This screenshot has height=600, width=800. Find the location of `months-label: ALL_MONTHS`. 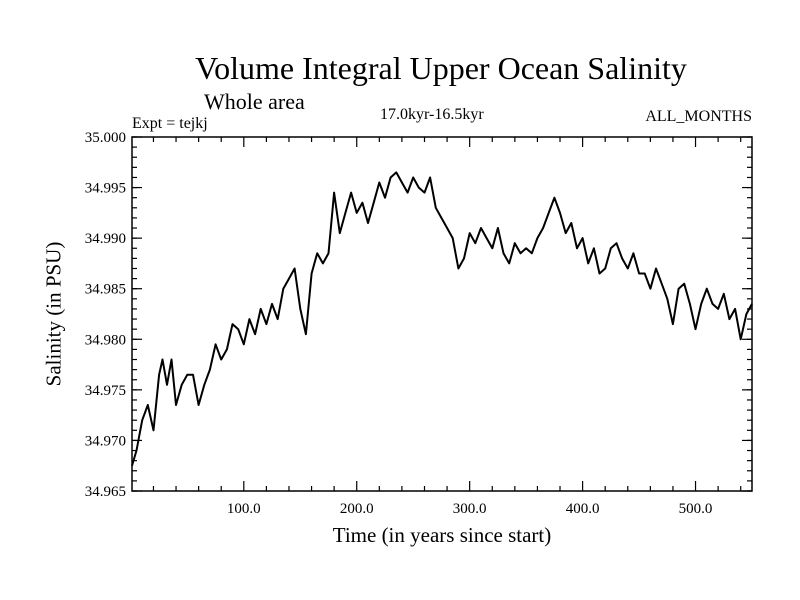

months-label: ALL_MONTHS is located at coordinates (698, 116).